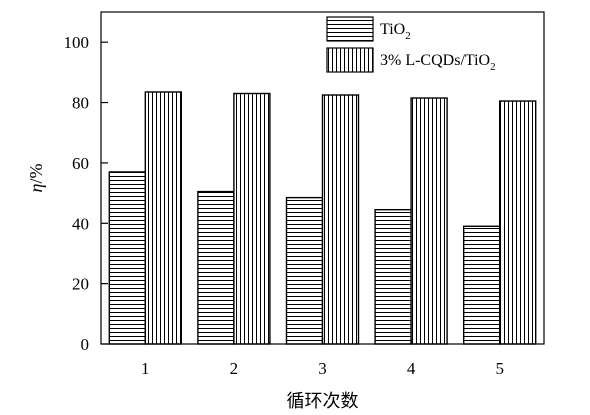 Image resolution: width=590 pixels, height=415 pixels. Describe the element at coordinates (411, 44) in the screenshot. I see `legend: TiO2 3% L-CQDs/TiO2` at that location.